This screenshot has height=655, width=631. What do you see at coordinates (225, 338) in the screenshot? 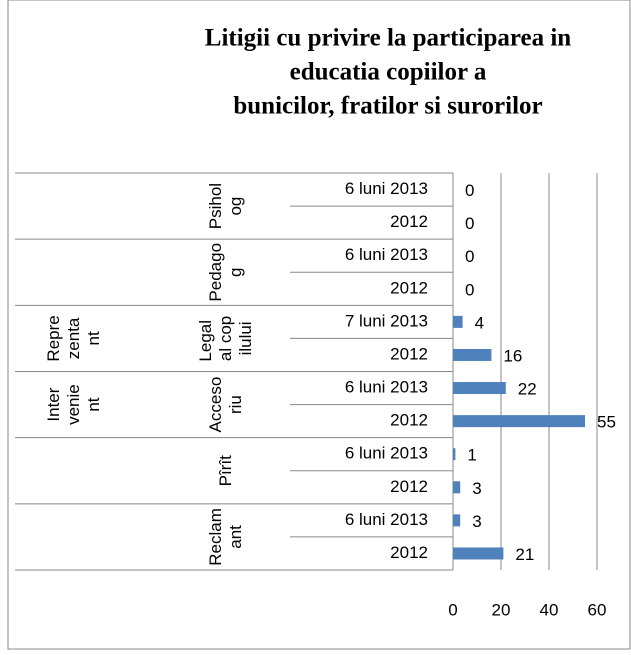
I see `group-label: Legal al copilului` at bounding box center [225, 338].